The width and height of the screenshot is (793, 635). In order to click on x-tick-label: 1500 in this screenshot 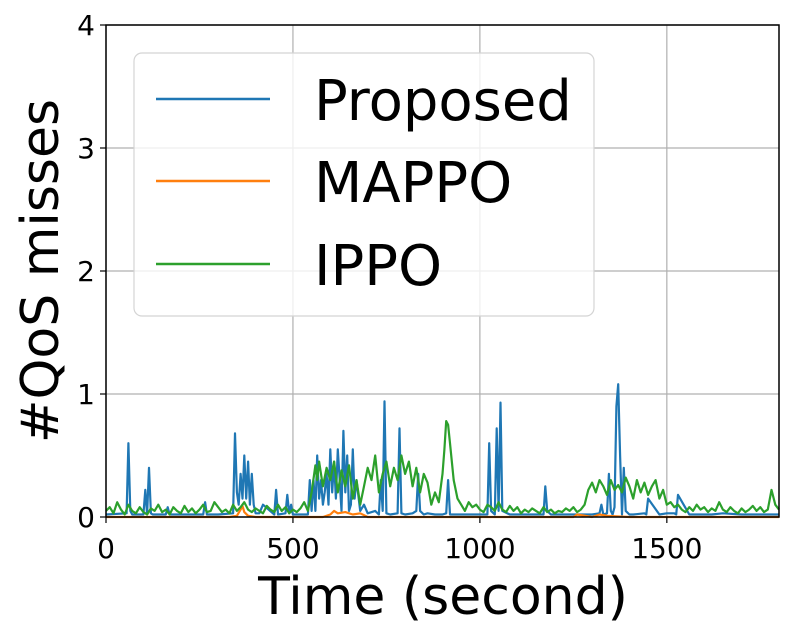, I will do `click(666, 548)`.